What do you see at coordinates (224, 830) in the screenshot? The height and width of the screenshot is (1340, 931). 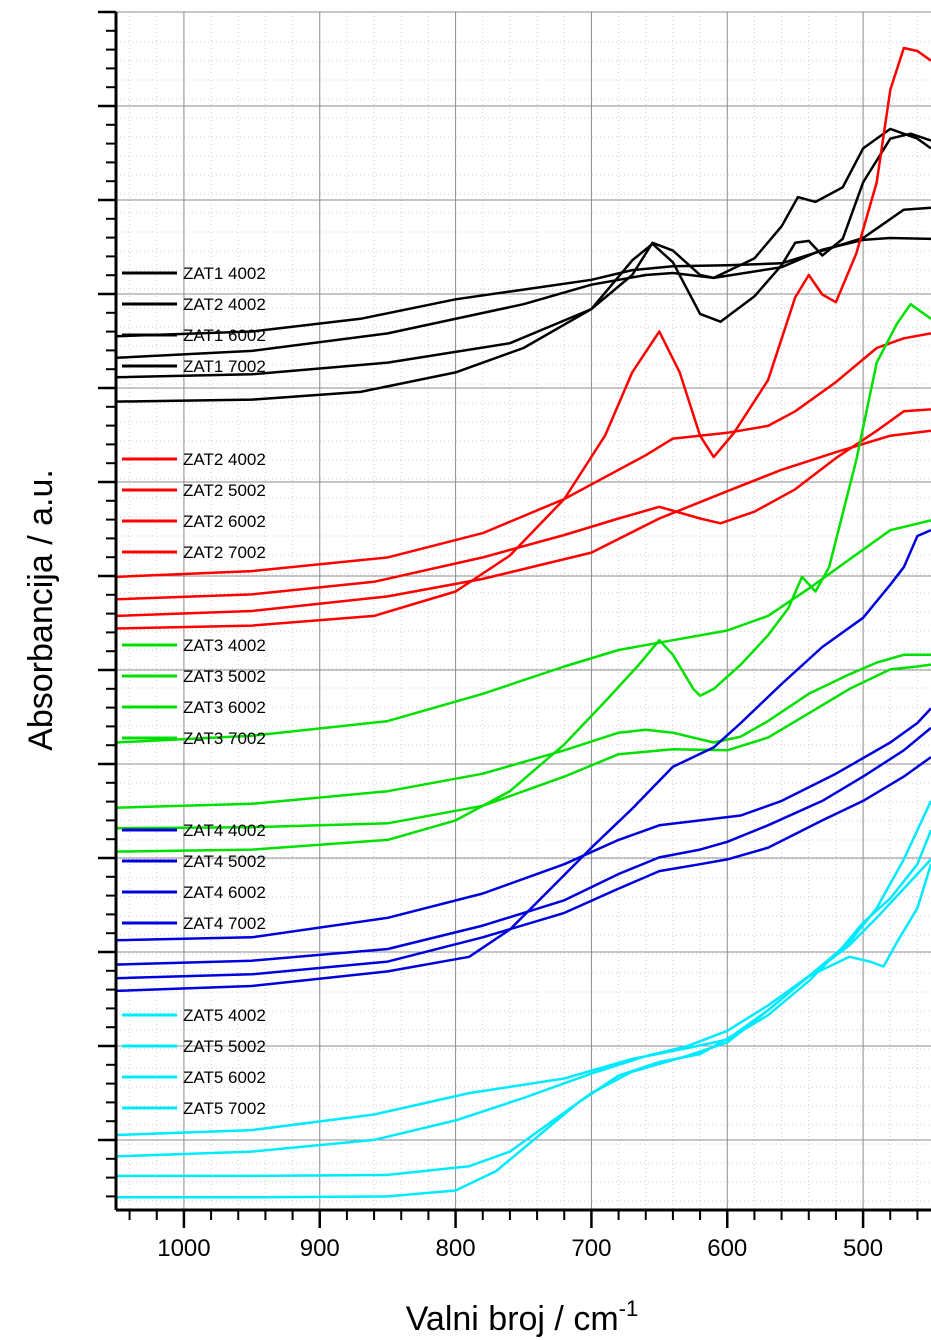 I see `legend-label: ZAT4 4002` at bounding box center [224, 830].